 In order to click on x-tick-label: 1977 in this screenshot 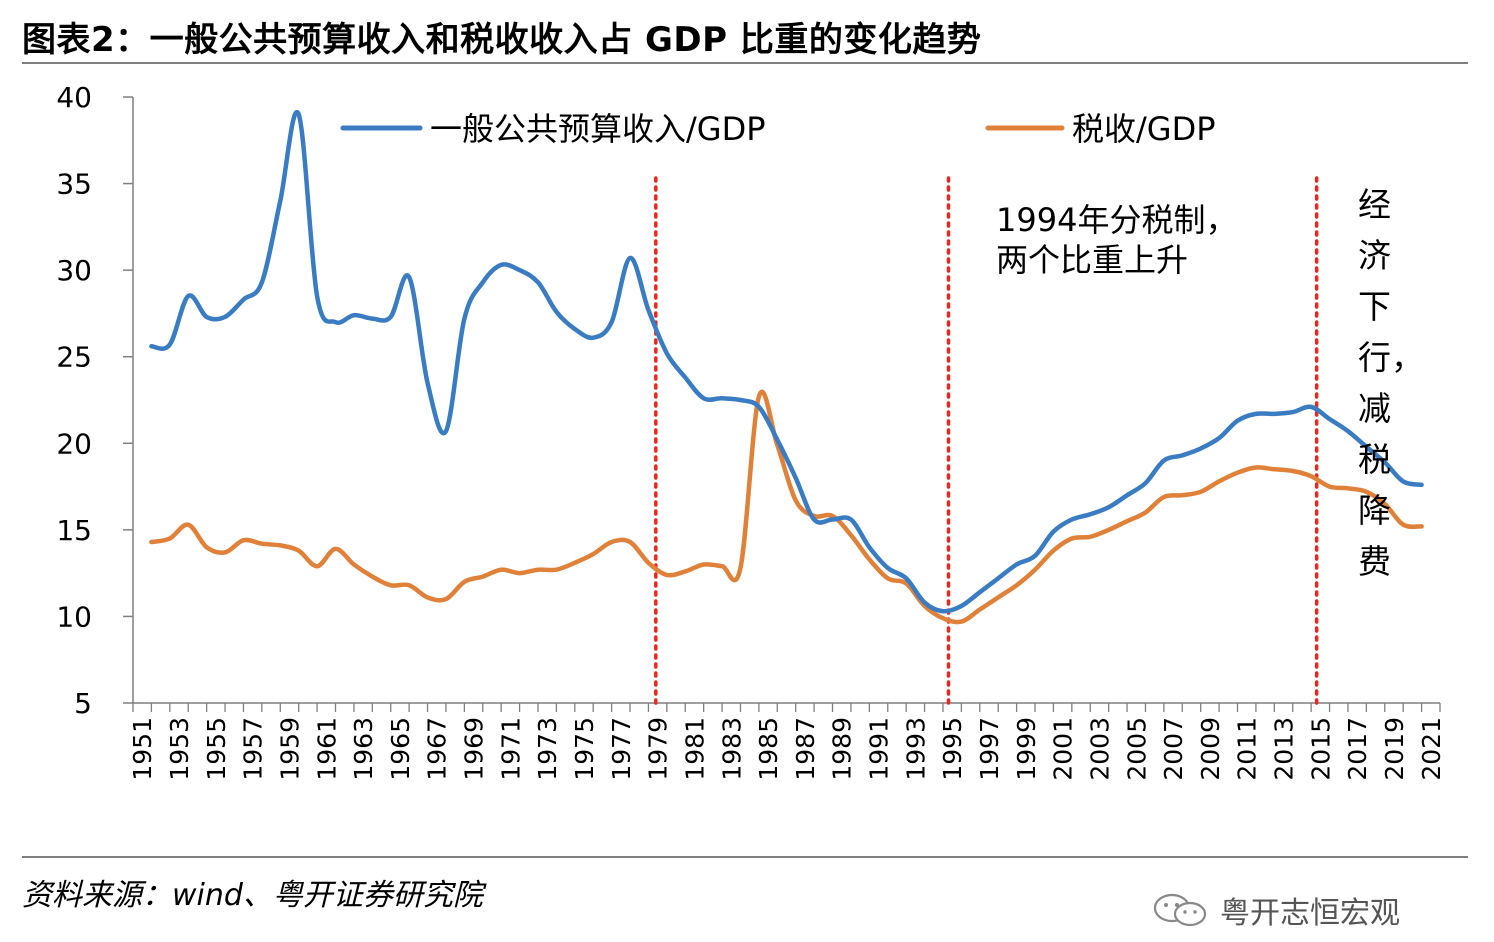, I will do `click(621, 749)`.